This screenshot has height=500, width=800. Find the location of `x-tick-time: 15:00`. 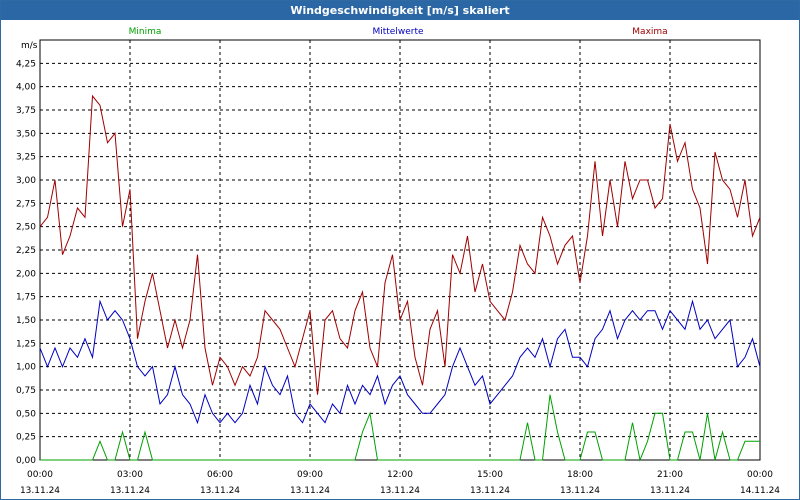

x-tick-time: 15:00 is located at coordinates (490, 475).